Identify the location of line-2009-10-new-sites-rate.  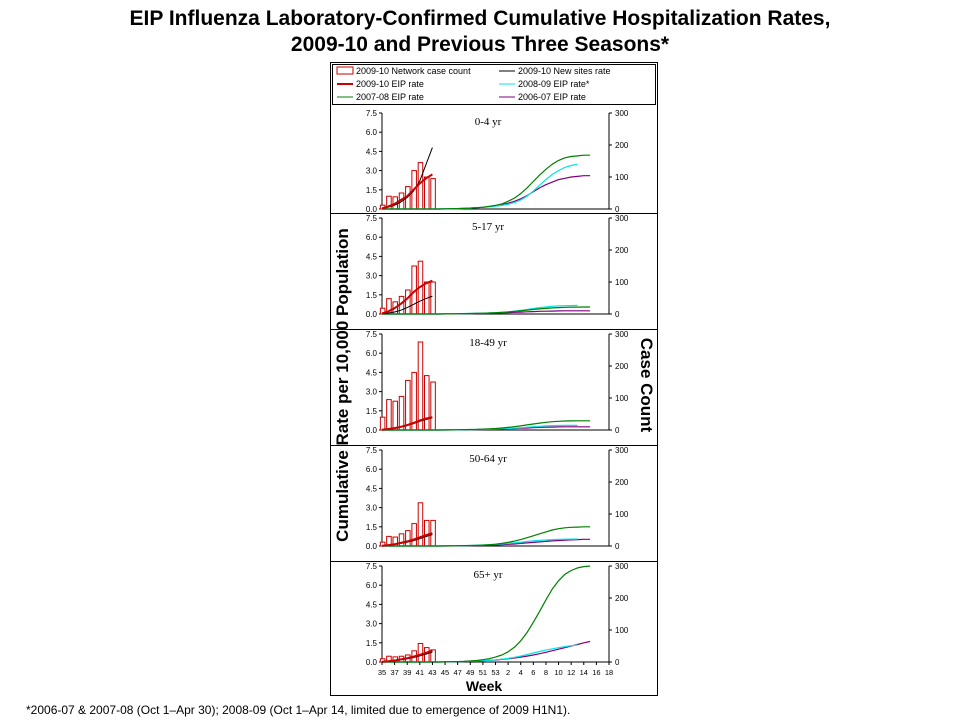
(407, 305).